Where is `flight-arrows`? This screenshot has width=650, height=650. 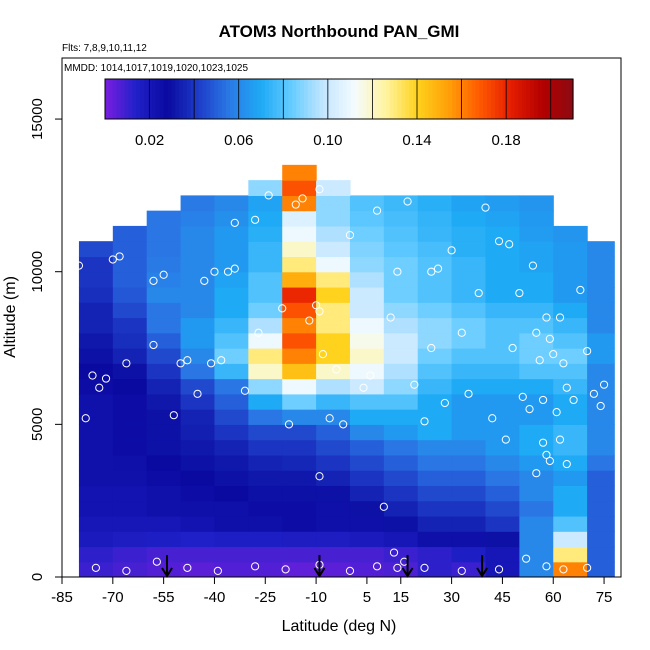
flight-arrows is located at coordinates (324, 566).